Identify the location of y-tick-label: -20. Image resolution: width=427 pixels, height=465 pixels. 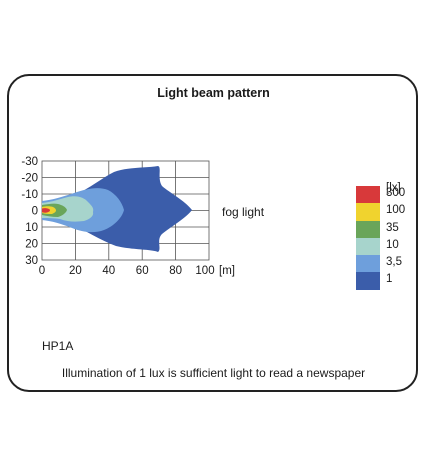
(29, 179).